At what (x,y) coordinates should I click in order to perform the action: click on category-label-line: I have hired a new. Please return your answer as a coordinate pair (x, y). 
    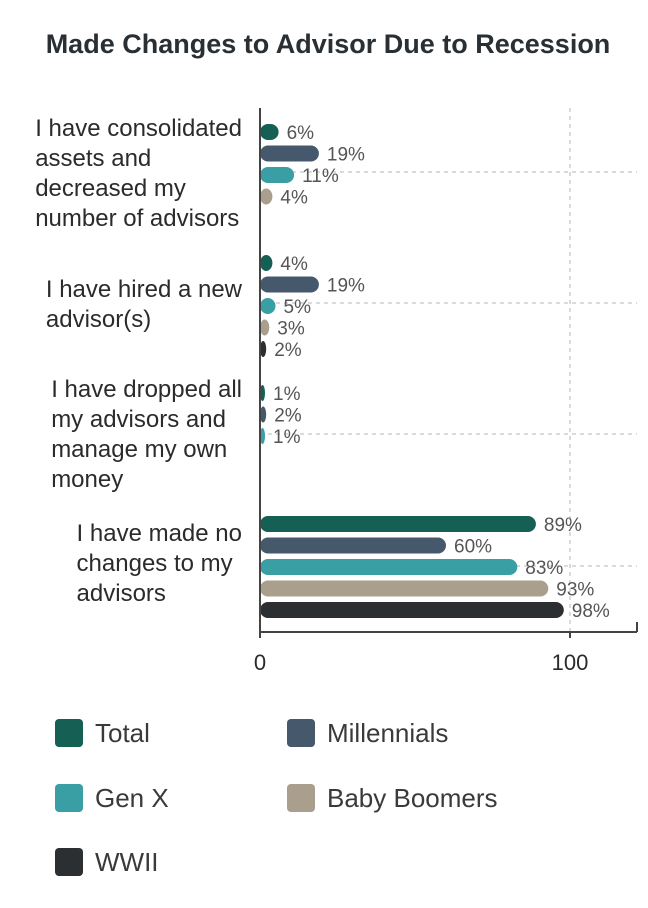
    Looking at the image, I should click on (144, 289).